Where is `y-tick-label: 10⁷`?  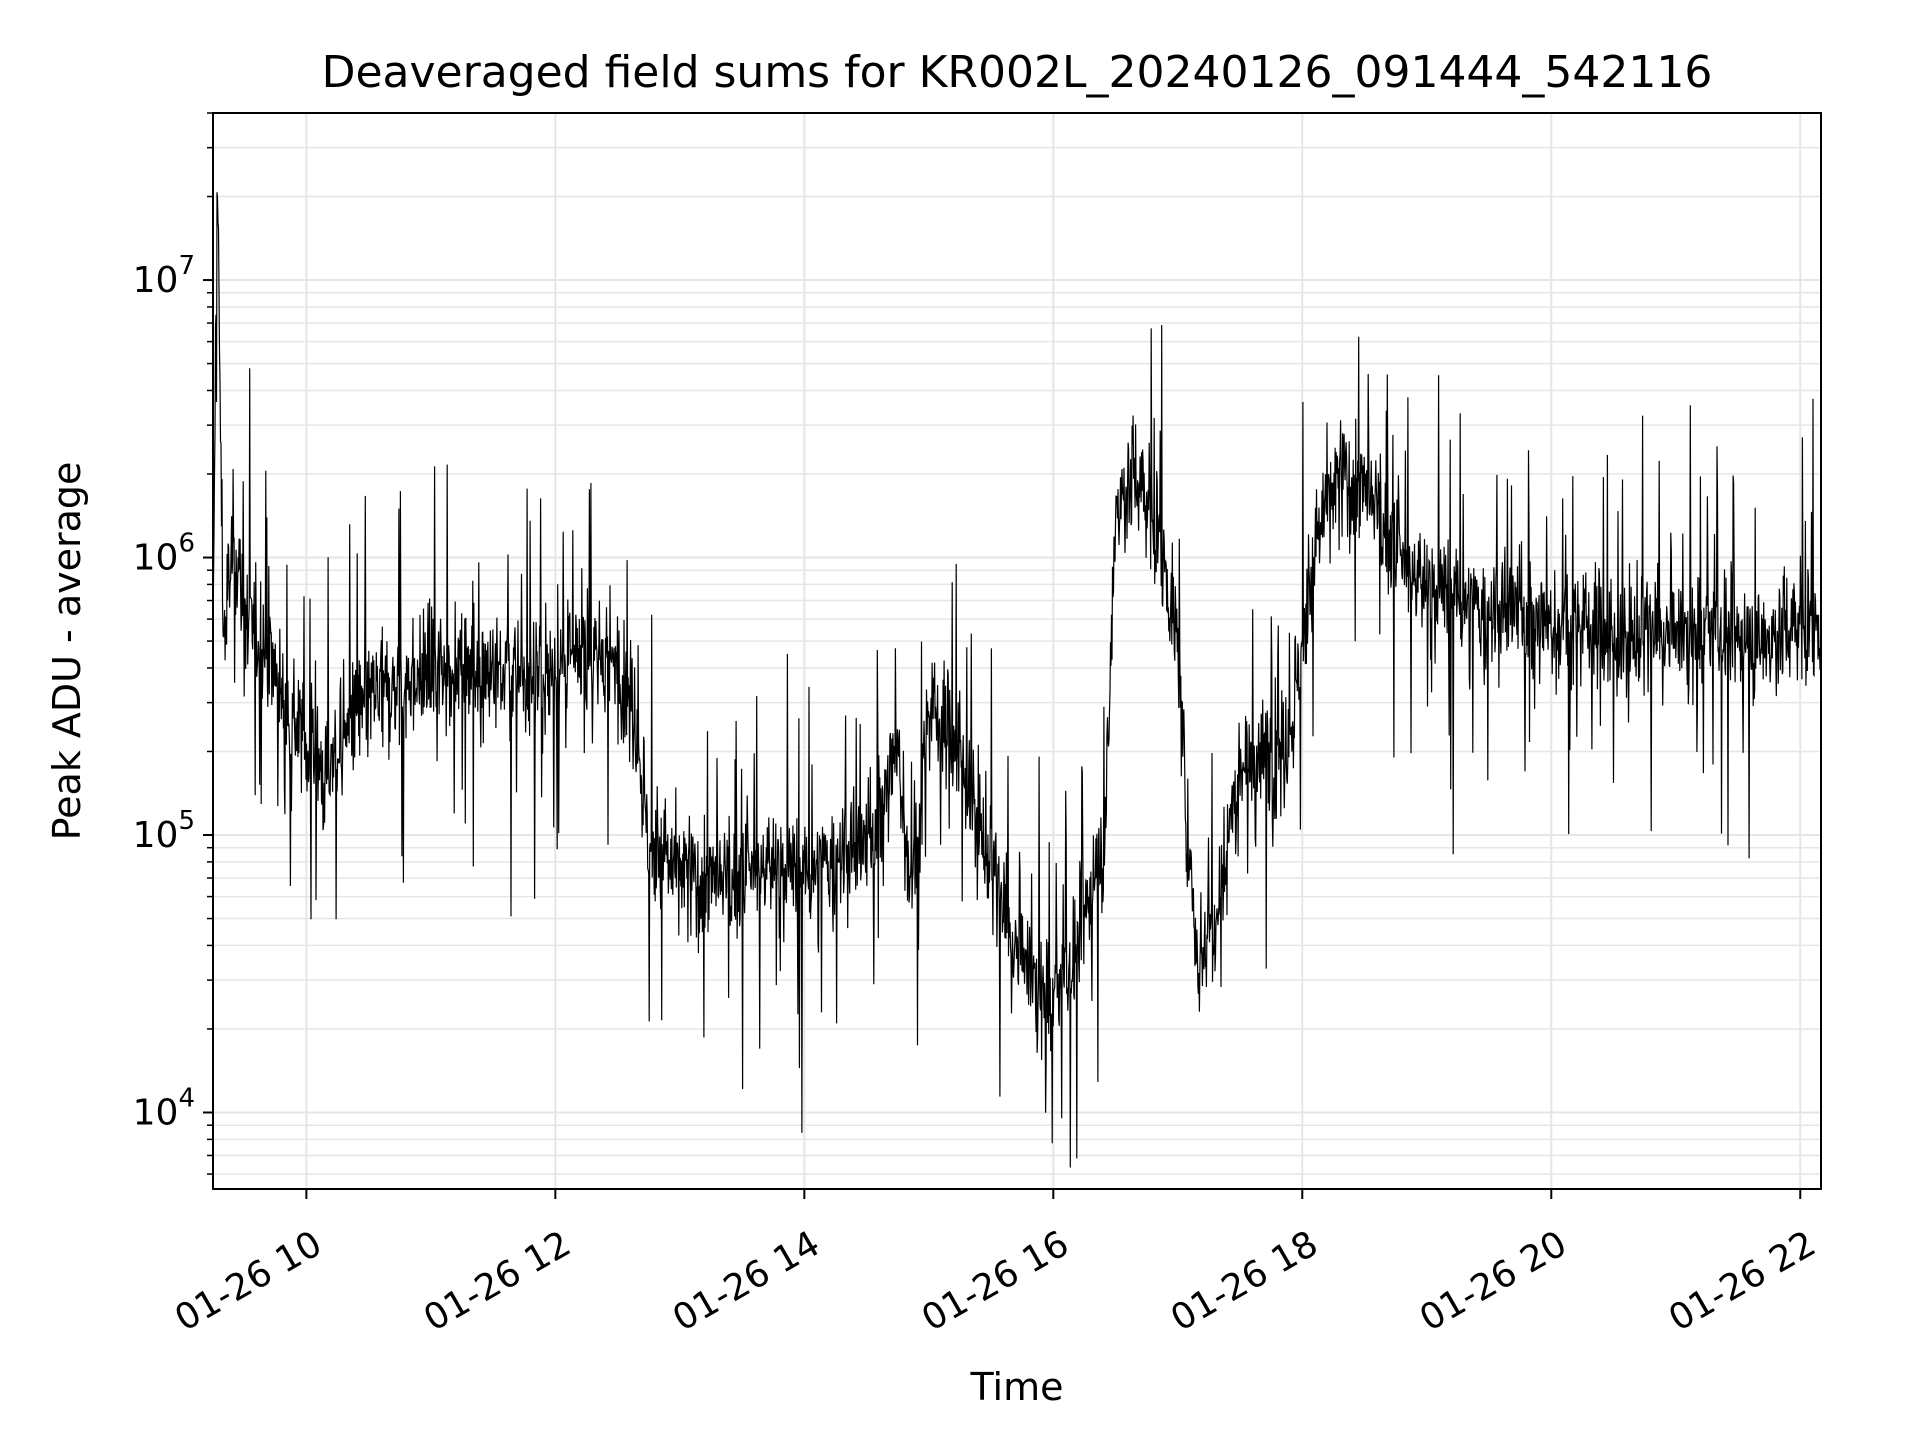 y-tick-label: 10⁷ is located at coordinates (164, 276).